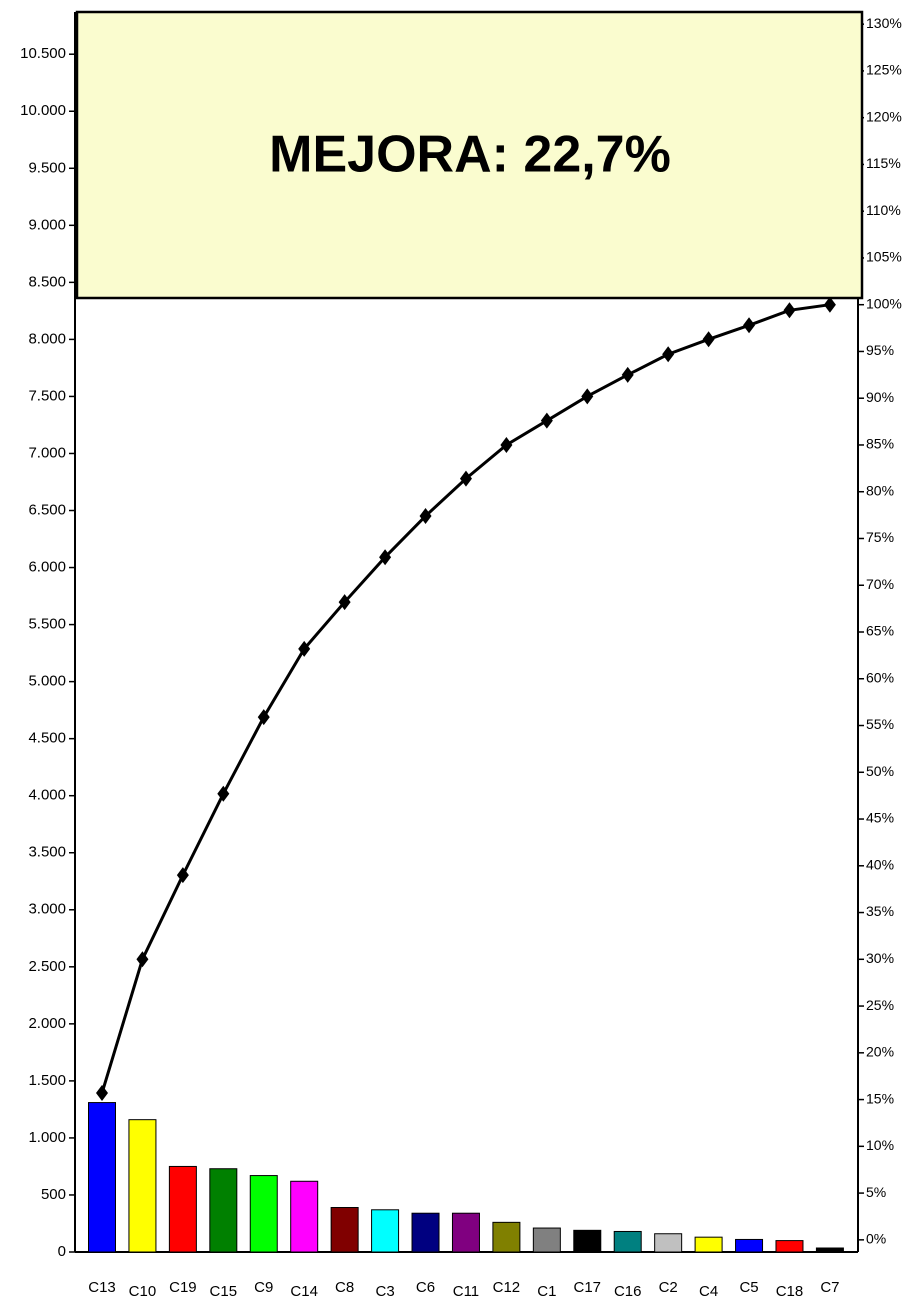 The width and height of the screenshot is (910, 1308). Describe the element at coordinates (43, 53) in the screenshot. I see `y-tick-label: 10.500` at that location.